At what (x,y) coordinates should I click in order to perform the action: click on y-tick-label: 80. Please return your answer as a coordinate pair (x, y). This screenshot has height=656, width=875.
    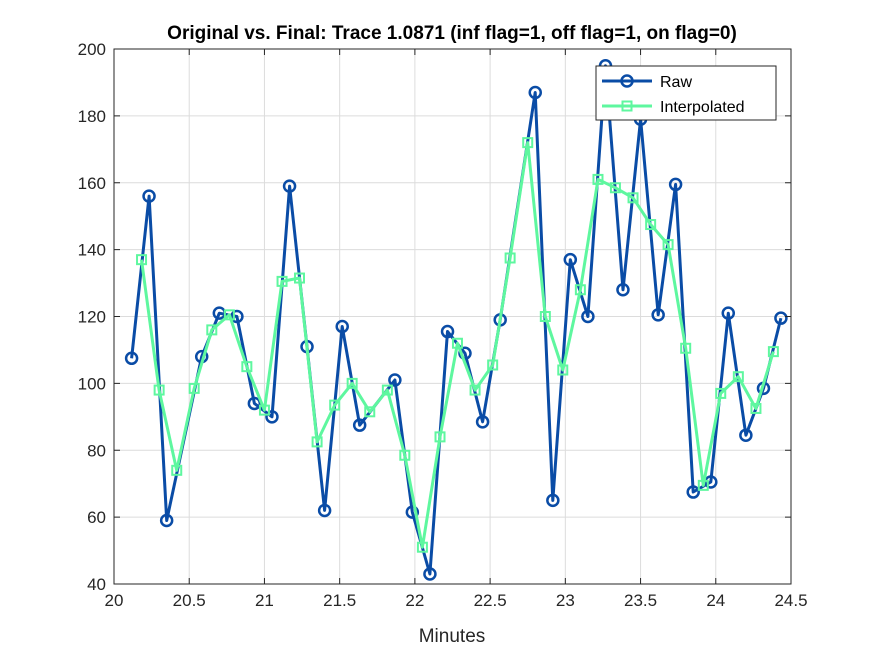
    Looking at the image, I should click on (96, 450).